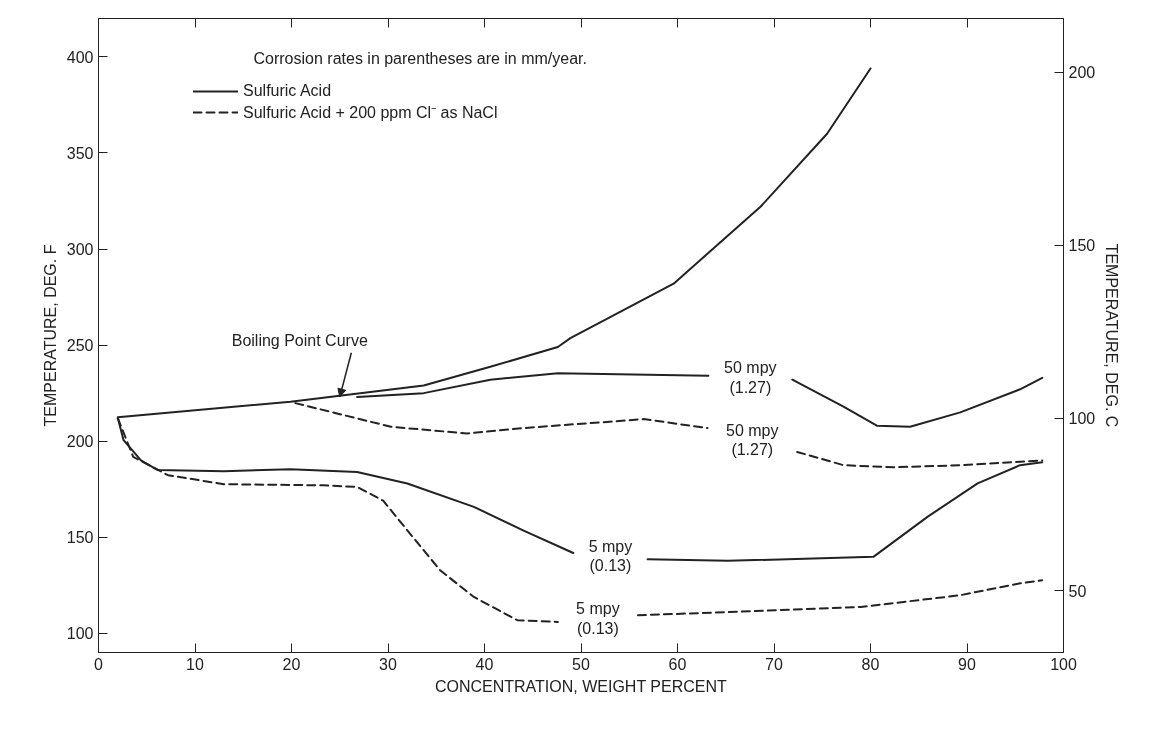  What do you see at coordinates (581, 664) in the screenshot?
I see `x-tick-label: 50` at bounding box center [581, 664].